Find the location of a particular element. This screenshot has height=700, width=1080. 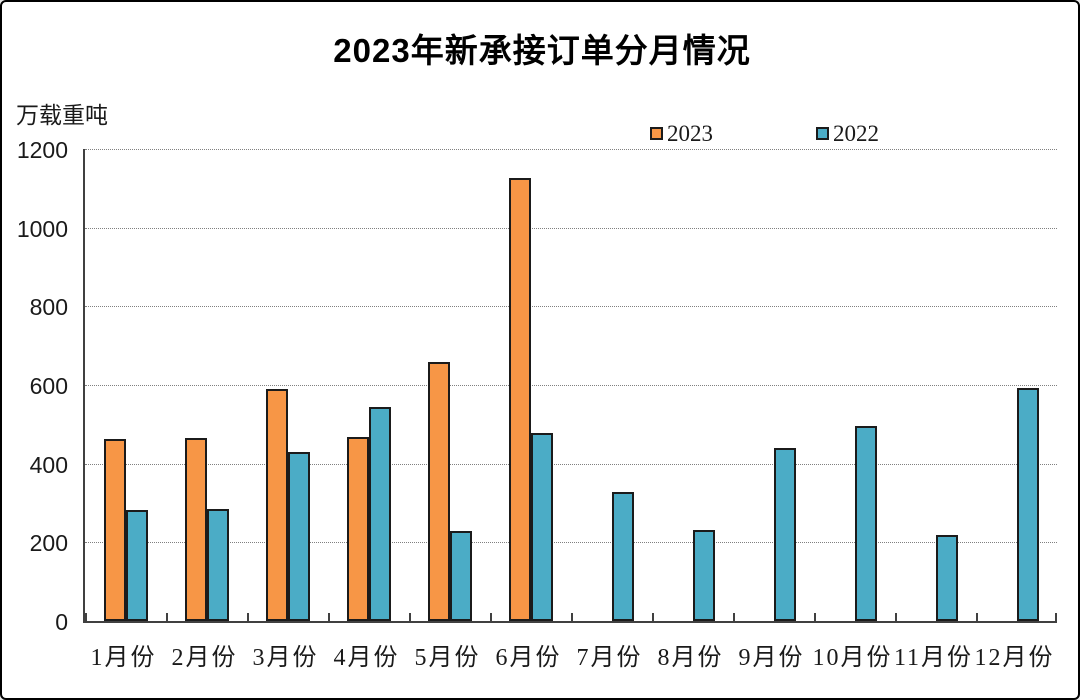

legend-swatch-2022 is located at coordinates (822, 133).